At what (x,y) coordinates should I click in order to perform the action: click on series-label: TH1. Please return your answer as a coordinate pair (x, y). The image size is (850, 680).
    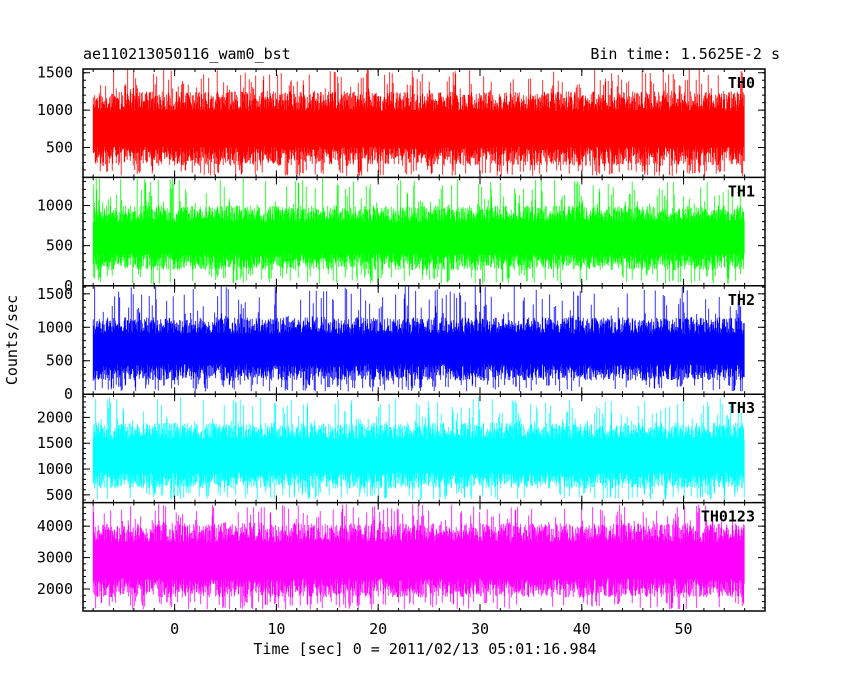
    Looking at the image, I should click on (741, 191).